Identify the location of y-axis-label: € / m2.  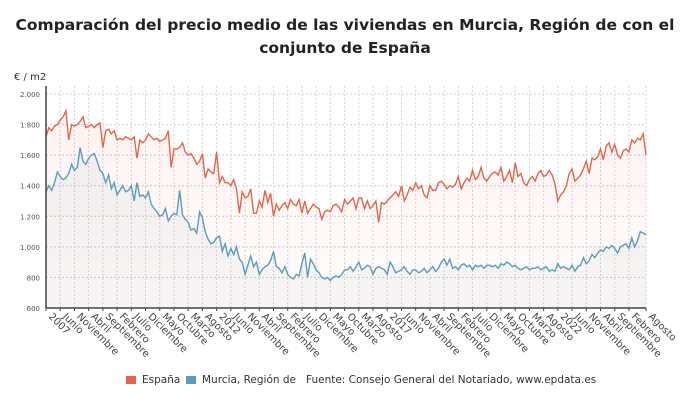
(30, 77).